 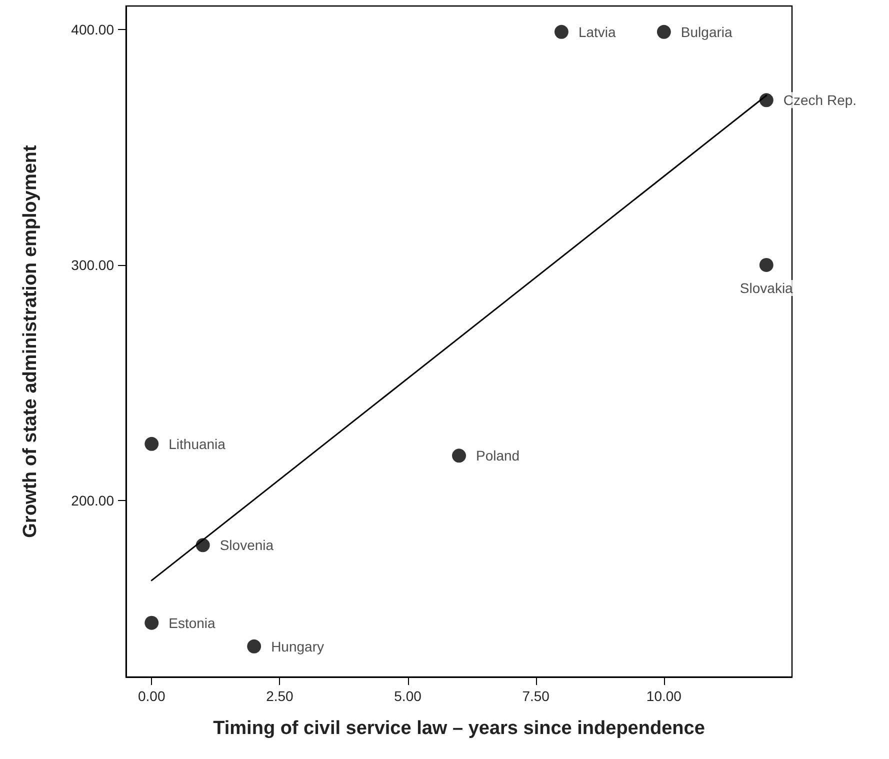 I want to click on x-axis-title: Timing of civil service law – years since independence, so click(x=459, y=728).